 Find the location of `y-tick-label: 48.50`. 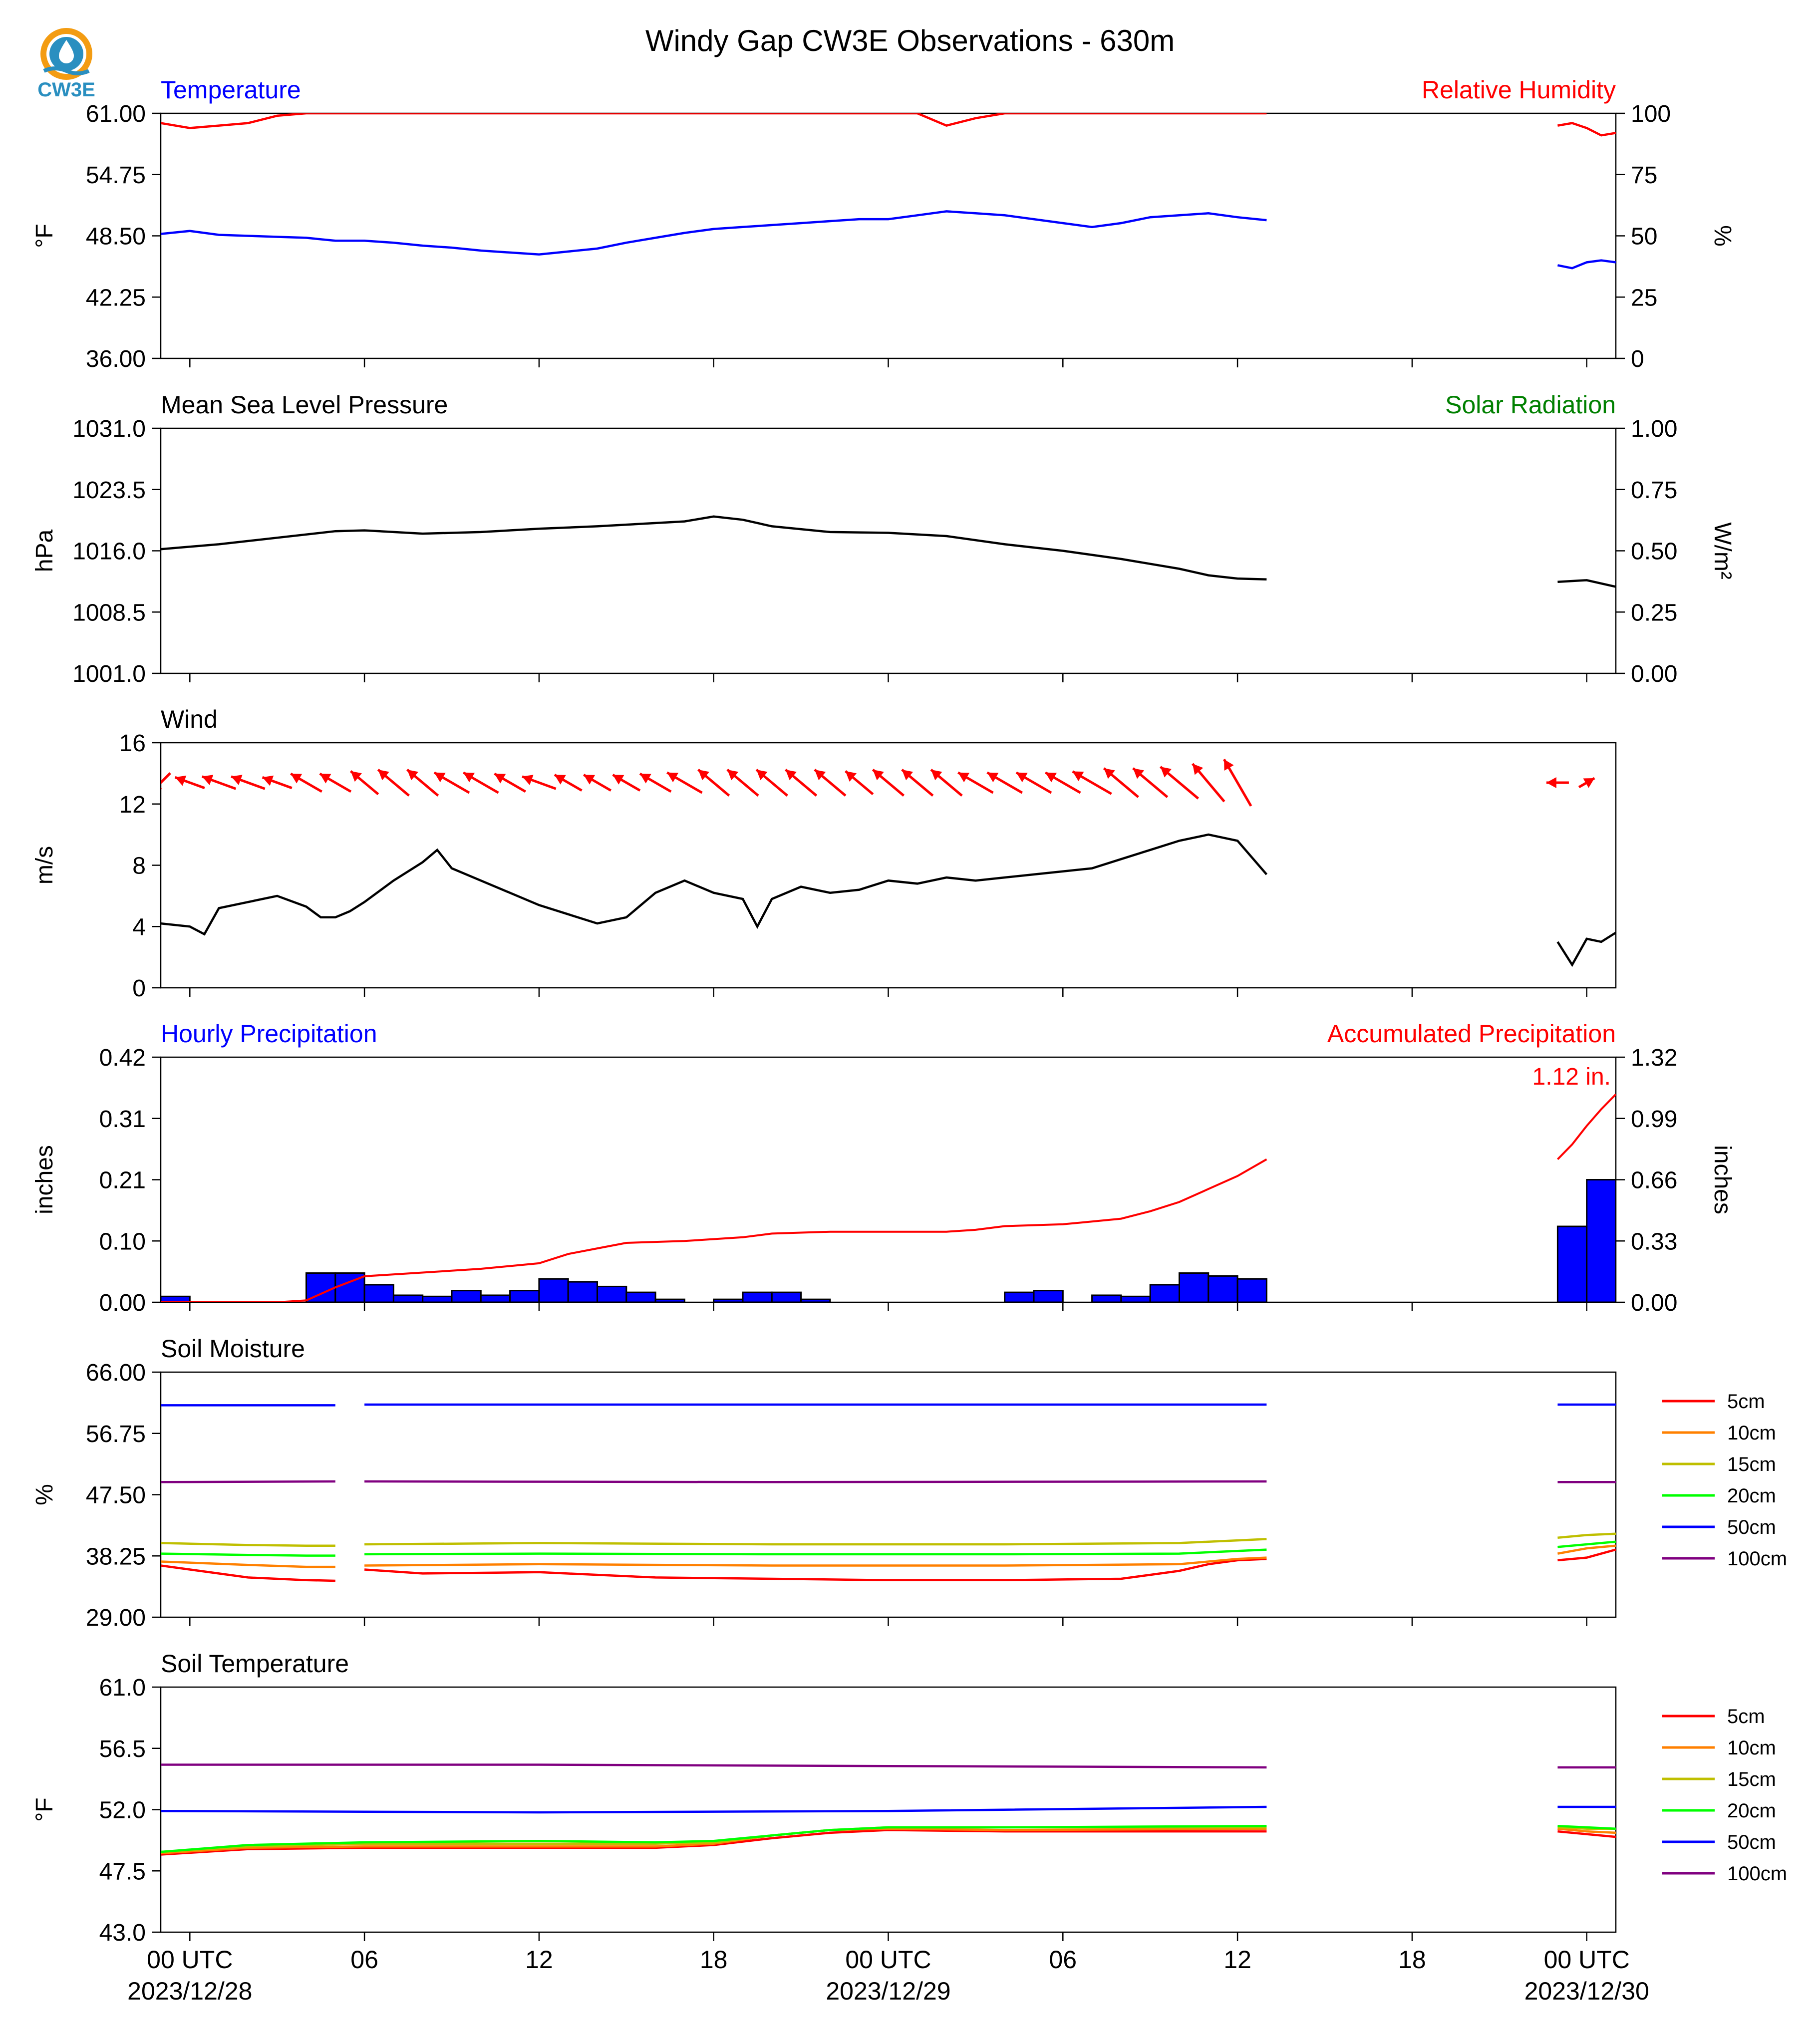

y-tick-label: 48.50 is located at coordinates (116, 237).